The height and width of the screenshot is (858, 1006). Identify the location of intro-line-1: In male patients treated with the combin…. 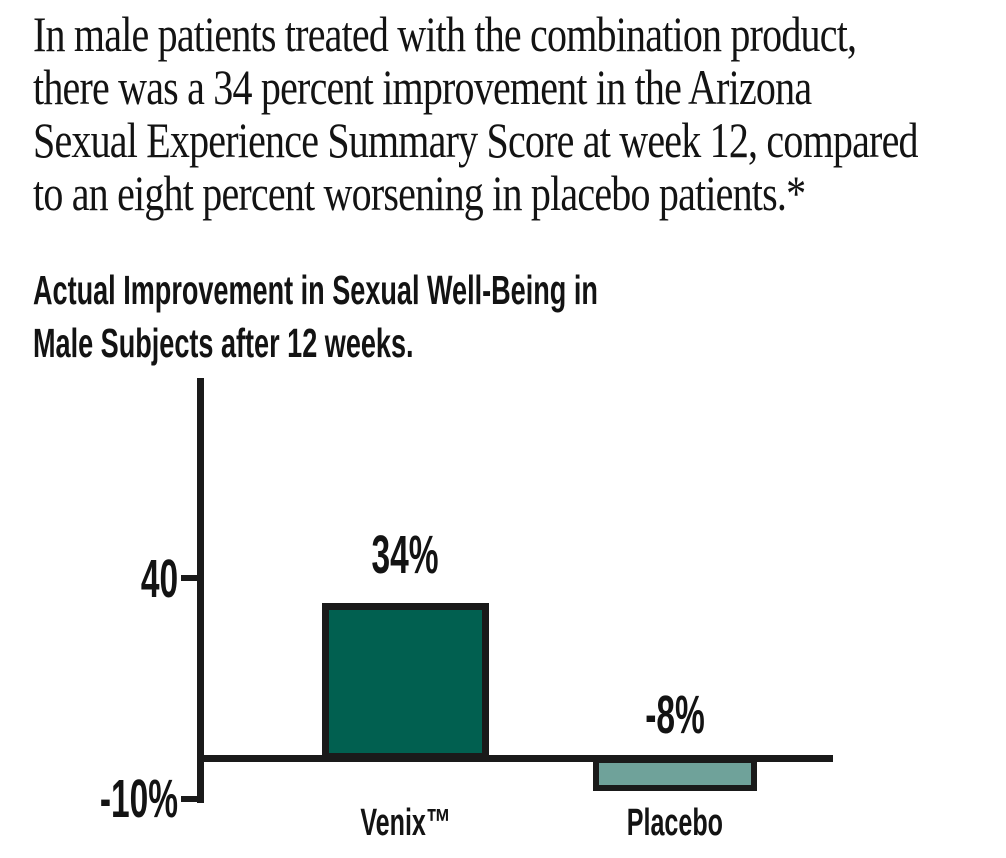
(445, 34).